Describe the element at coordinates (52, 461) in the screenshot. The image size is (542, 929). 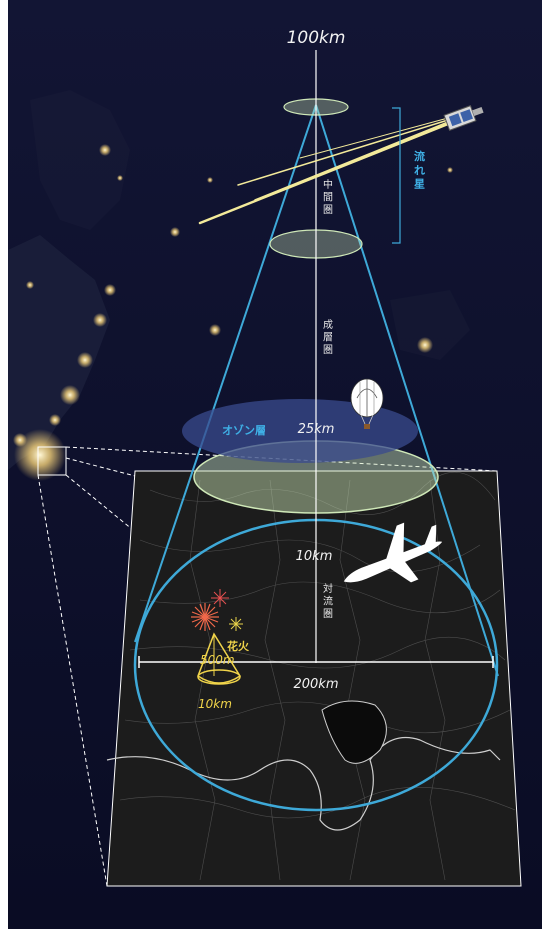
I see `inset-marker` at that location.